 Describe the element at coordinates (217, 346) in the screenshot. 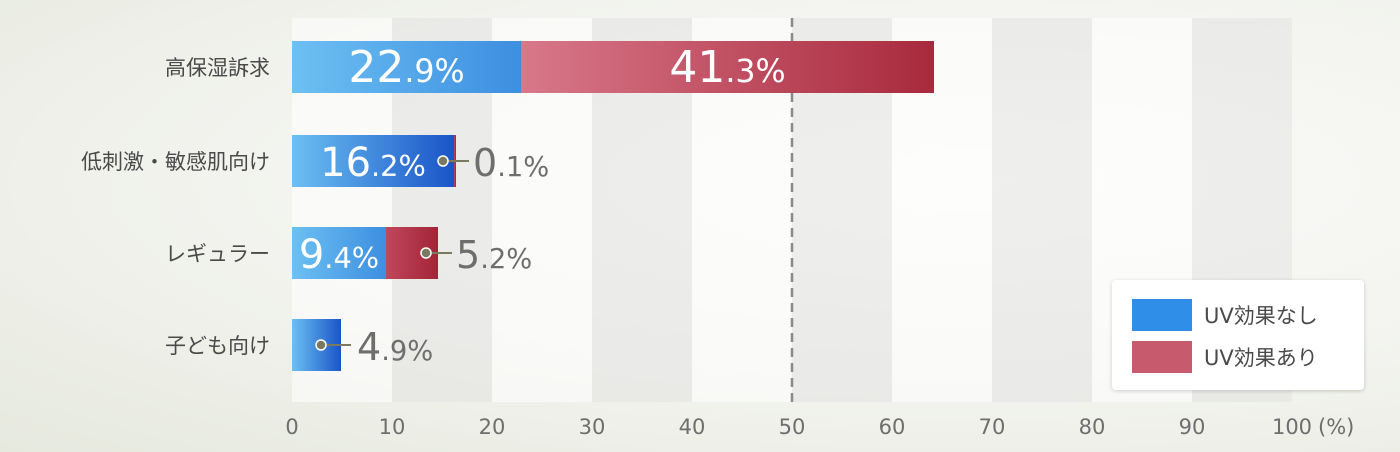

I see `category-label: 子ども向け` at that location.